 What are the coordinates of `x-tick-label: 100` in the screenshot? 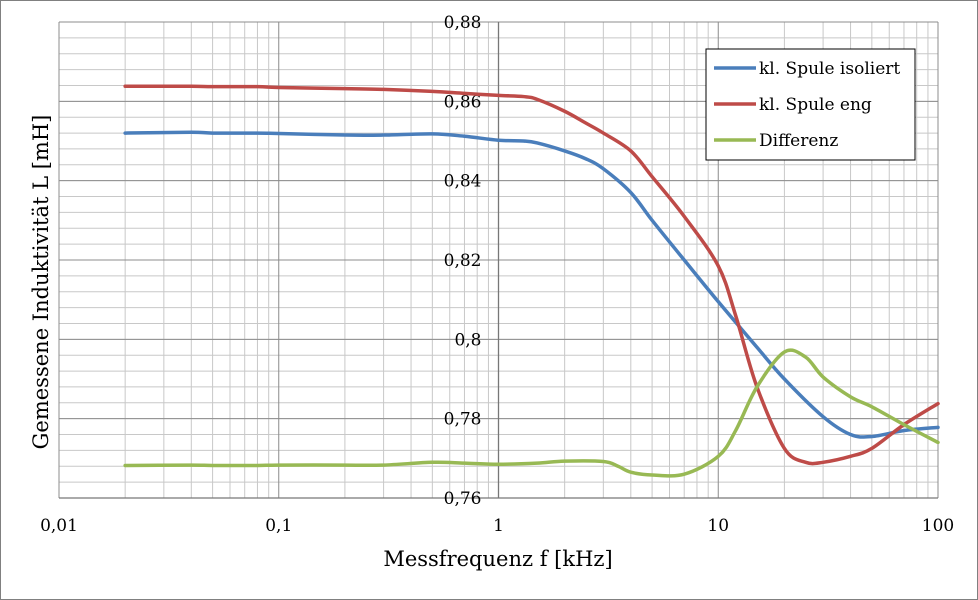 It's located at (938, 526).